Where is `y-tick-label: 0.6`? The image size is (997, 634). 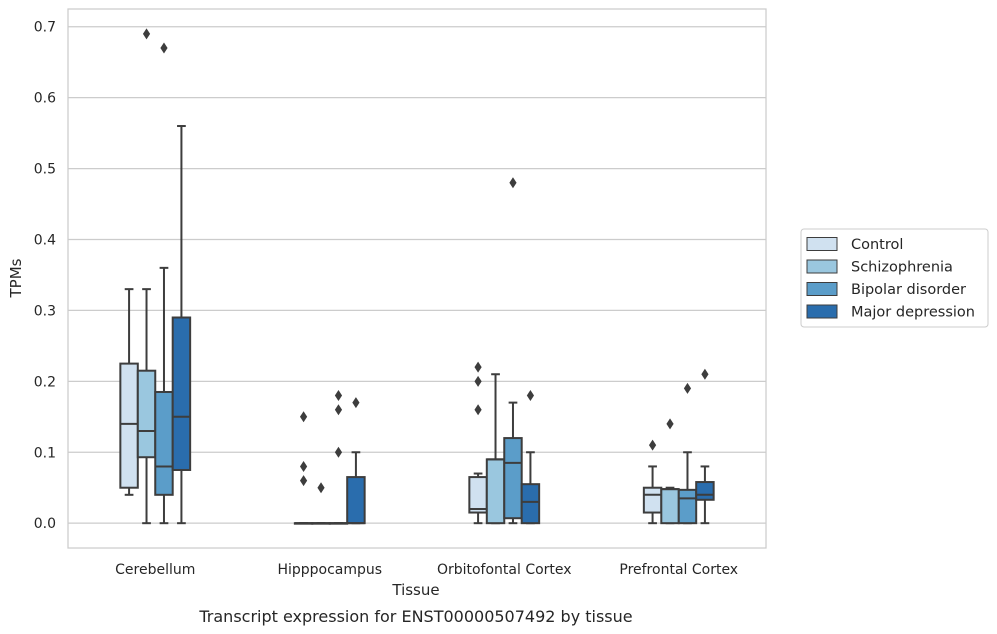
y-tick-label: 0.6 is located at coordinates (45, 99).